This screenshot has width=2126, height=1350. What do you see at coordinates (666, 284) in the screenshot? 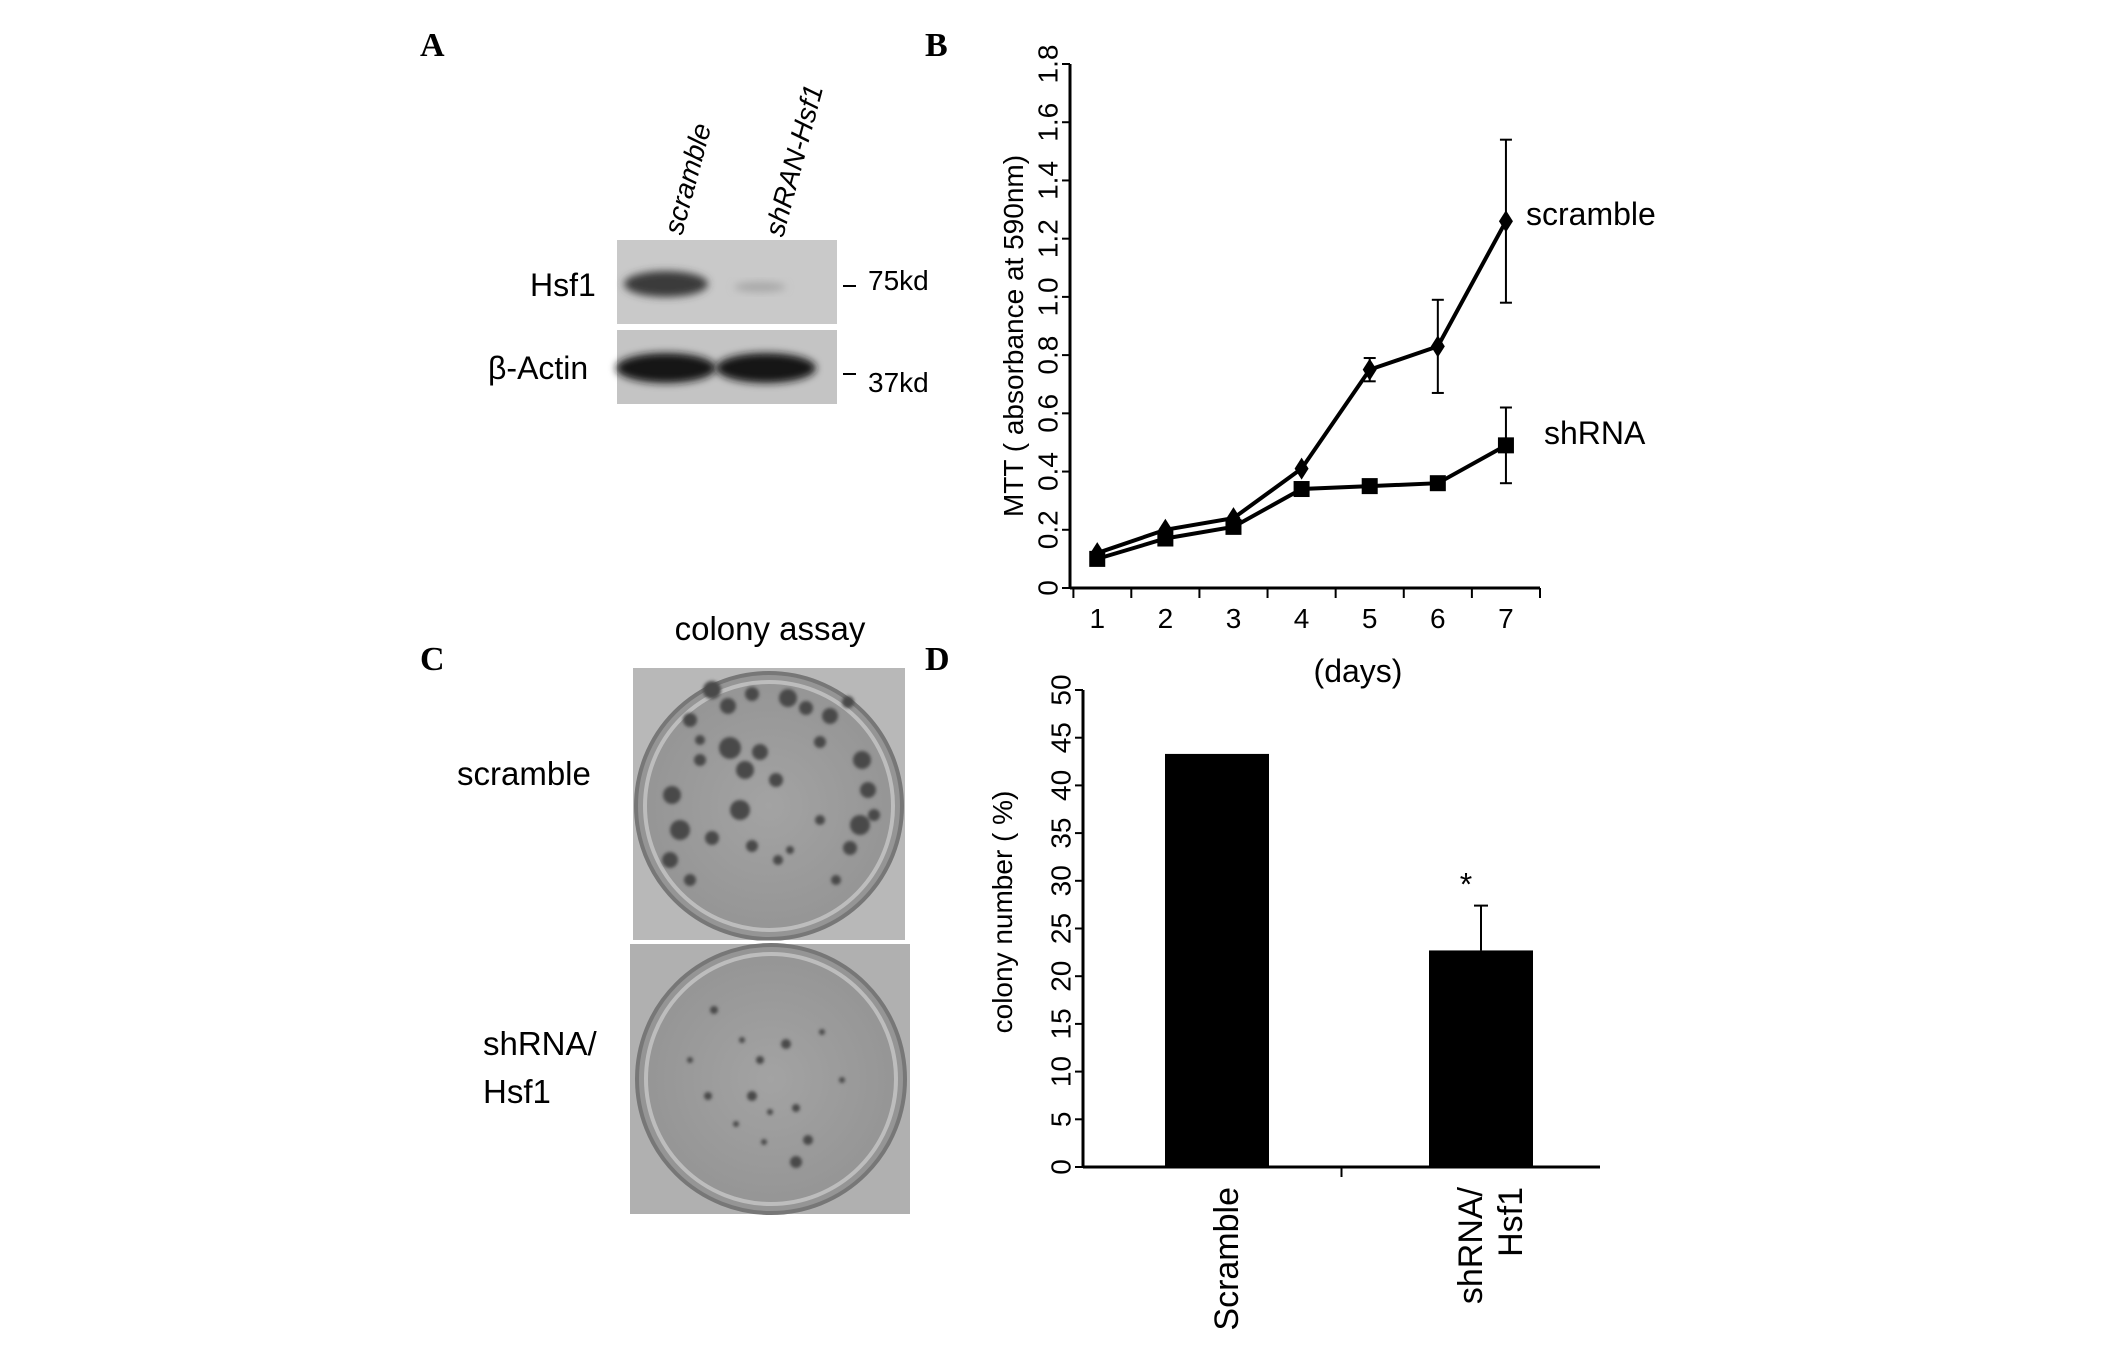
I see `band-hsf1-scramble` at bounding box center [666, 284].